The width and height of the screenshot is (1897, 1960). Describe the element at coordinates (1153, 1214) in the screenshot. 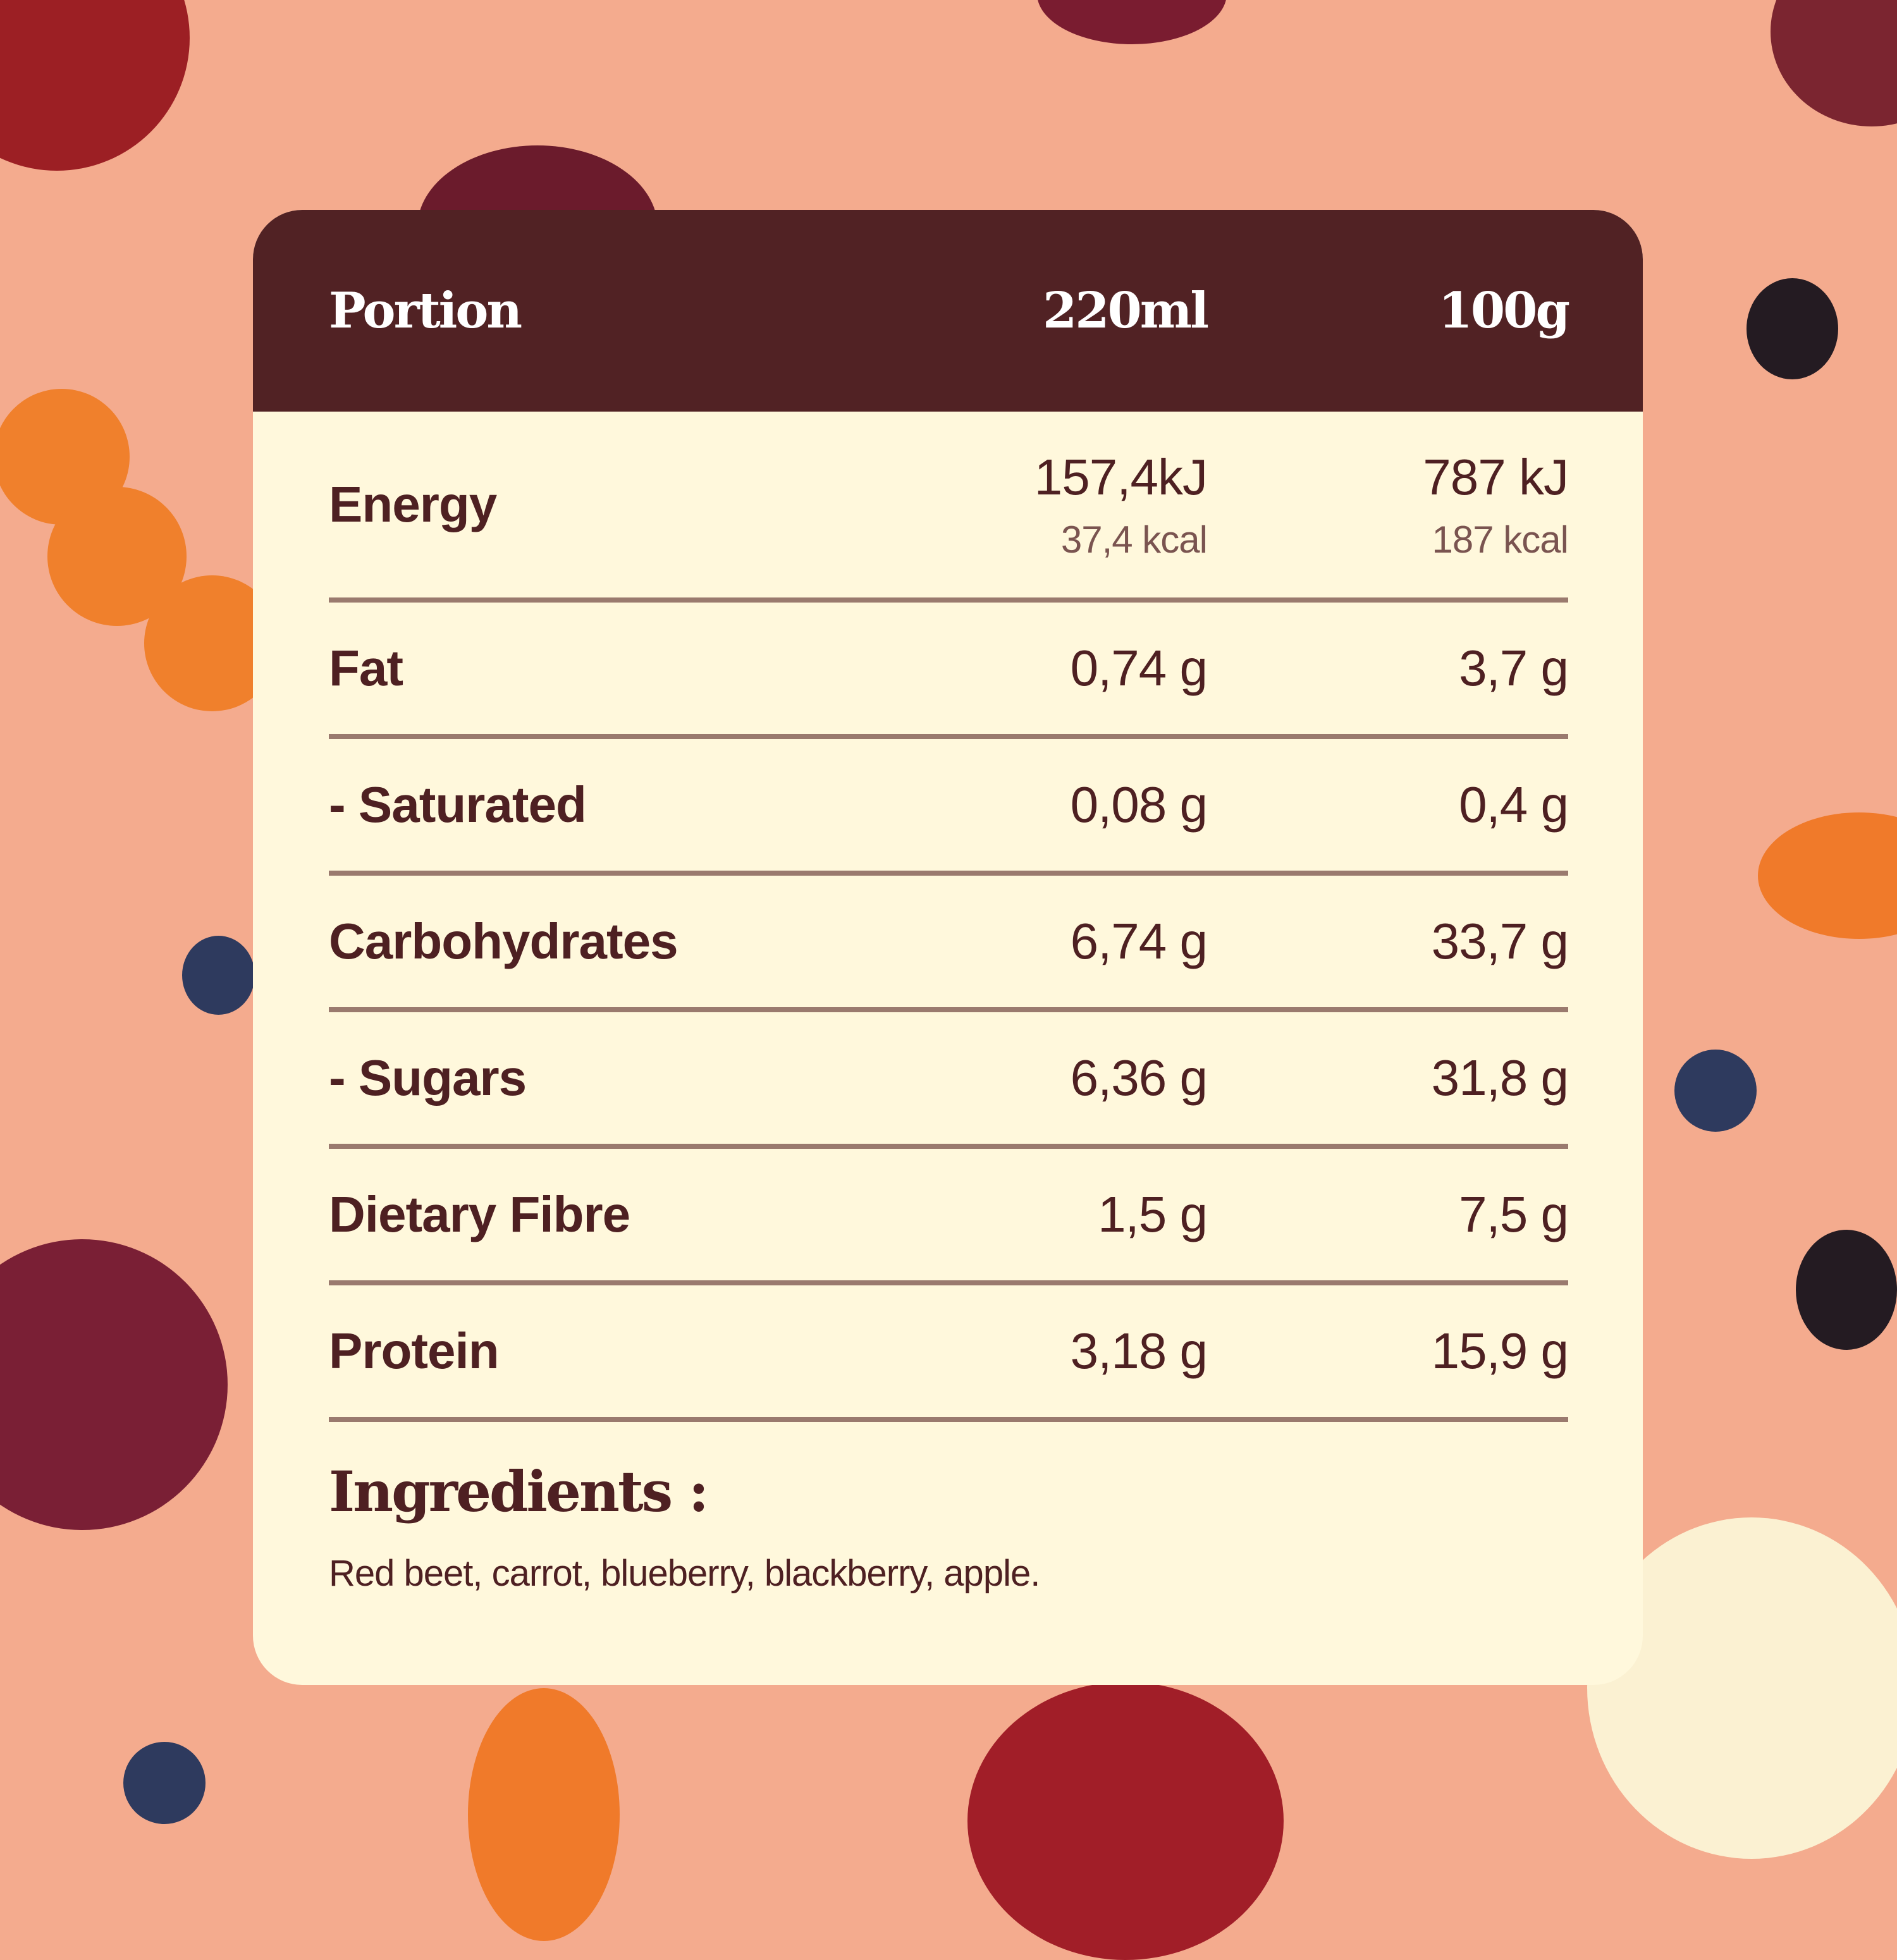

I see `row-col1: 1,5 g` at that location.